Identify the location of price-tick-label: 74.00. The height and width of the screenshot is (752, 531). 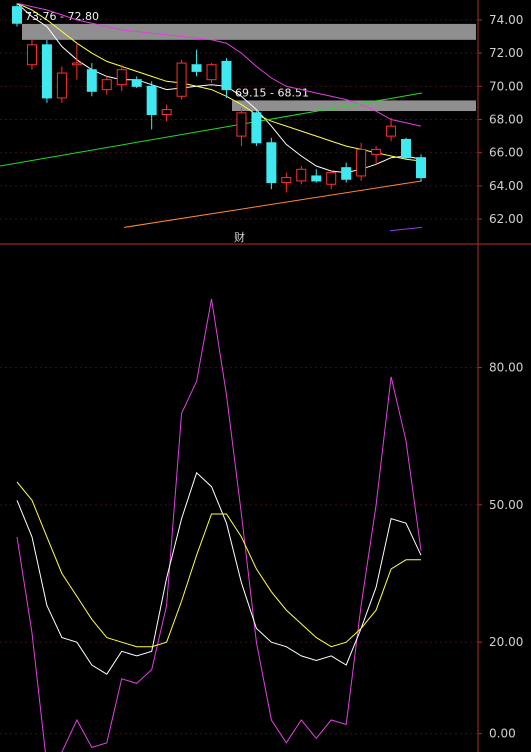
(506, 20).